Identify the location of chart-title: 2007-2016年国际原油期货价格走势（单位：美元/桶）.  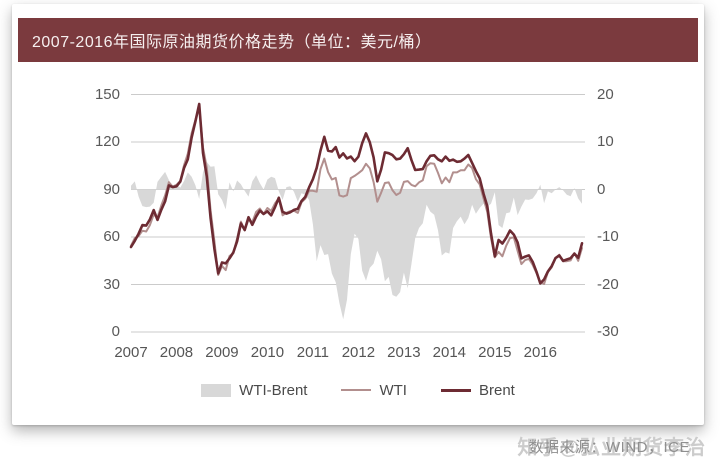
(232, 42).